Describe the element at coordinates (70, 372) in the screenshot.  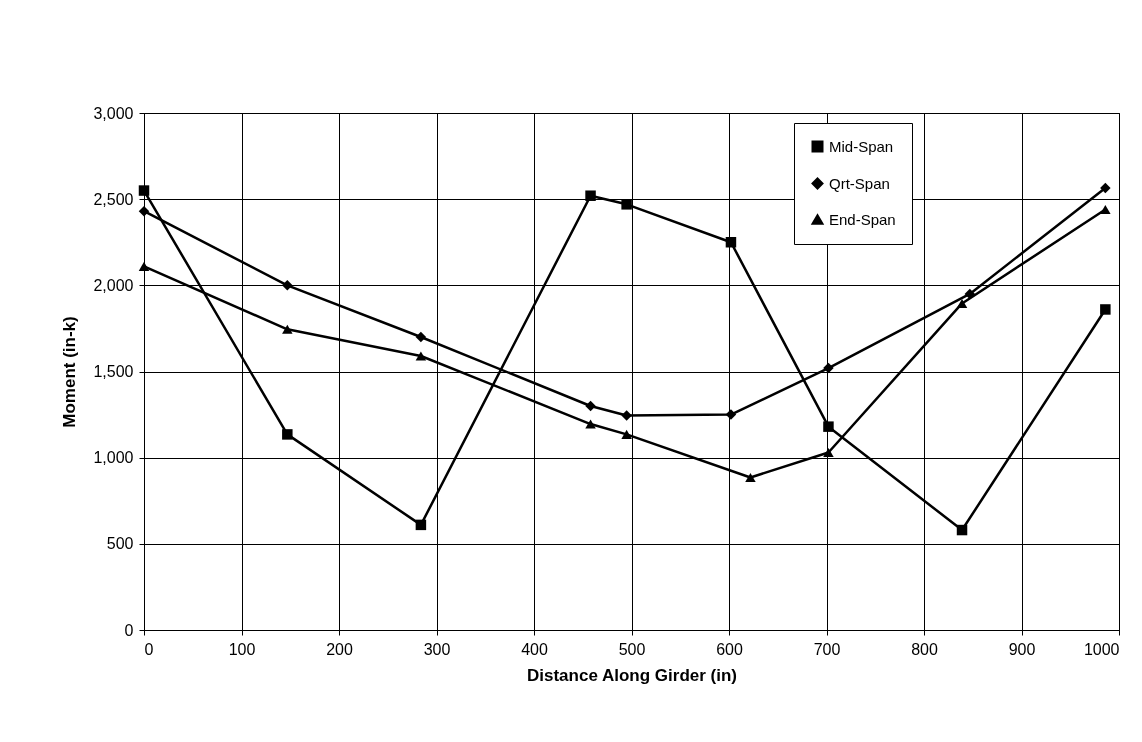
I see `y-axis-title: Moment (in-k)` at that location.